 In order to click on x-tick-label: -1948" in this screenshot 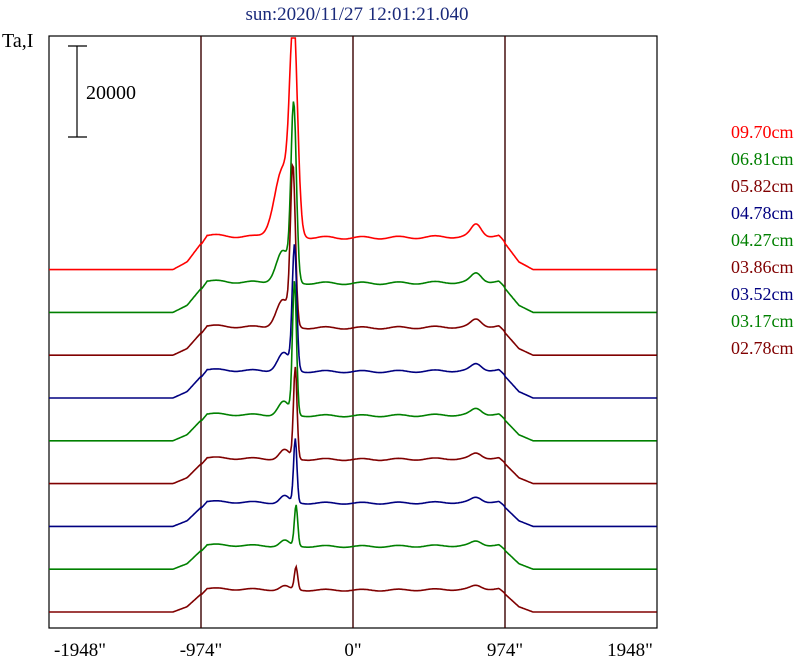, I will do `click(80, 650)`.